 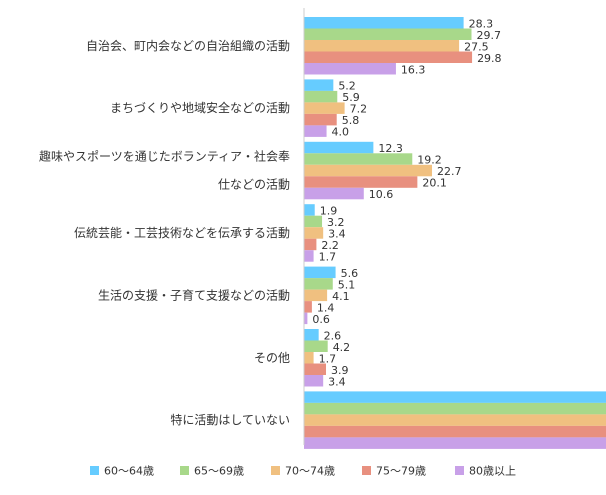 I want to click on legend-label: 60〜64歳, so click(x=129, y=471).